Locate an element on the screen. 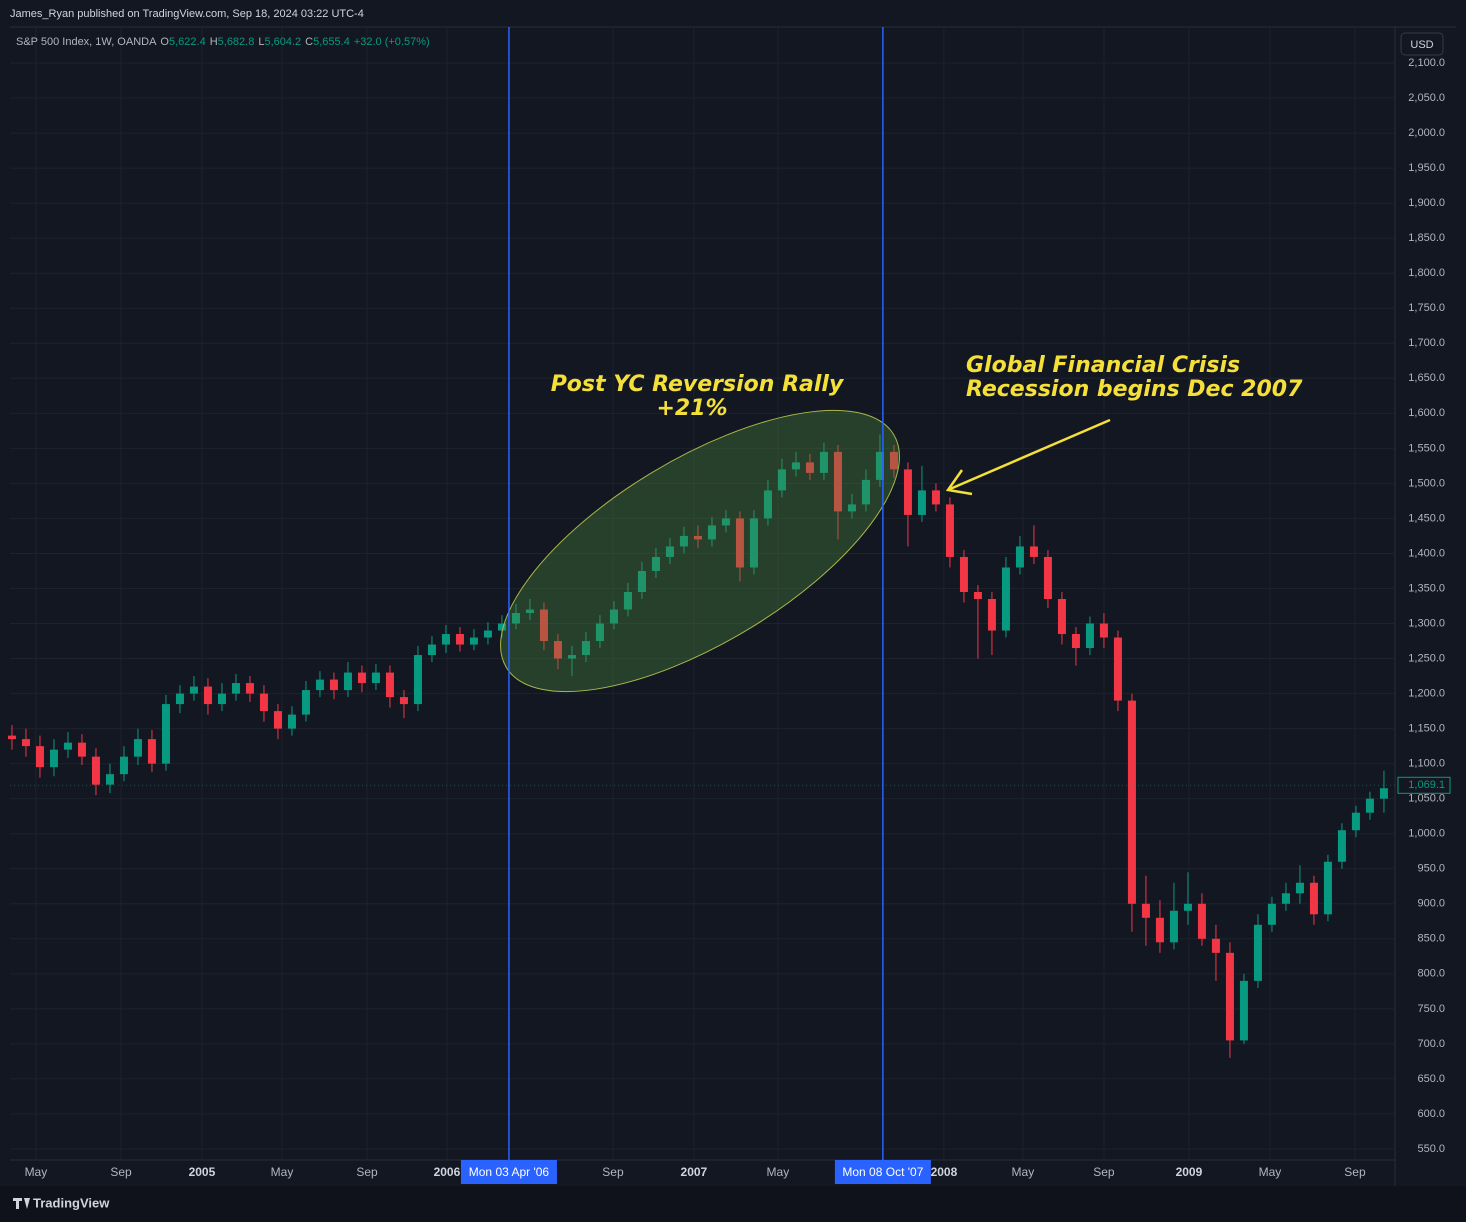 This screenshot has height=1222, width=1466. y-tick-label: 950.0 is located at coordinates (1431, 869).